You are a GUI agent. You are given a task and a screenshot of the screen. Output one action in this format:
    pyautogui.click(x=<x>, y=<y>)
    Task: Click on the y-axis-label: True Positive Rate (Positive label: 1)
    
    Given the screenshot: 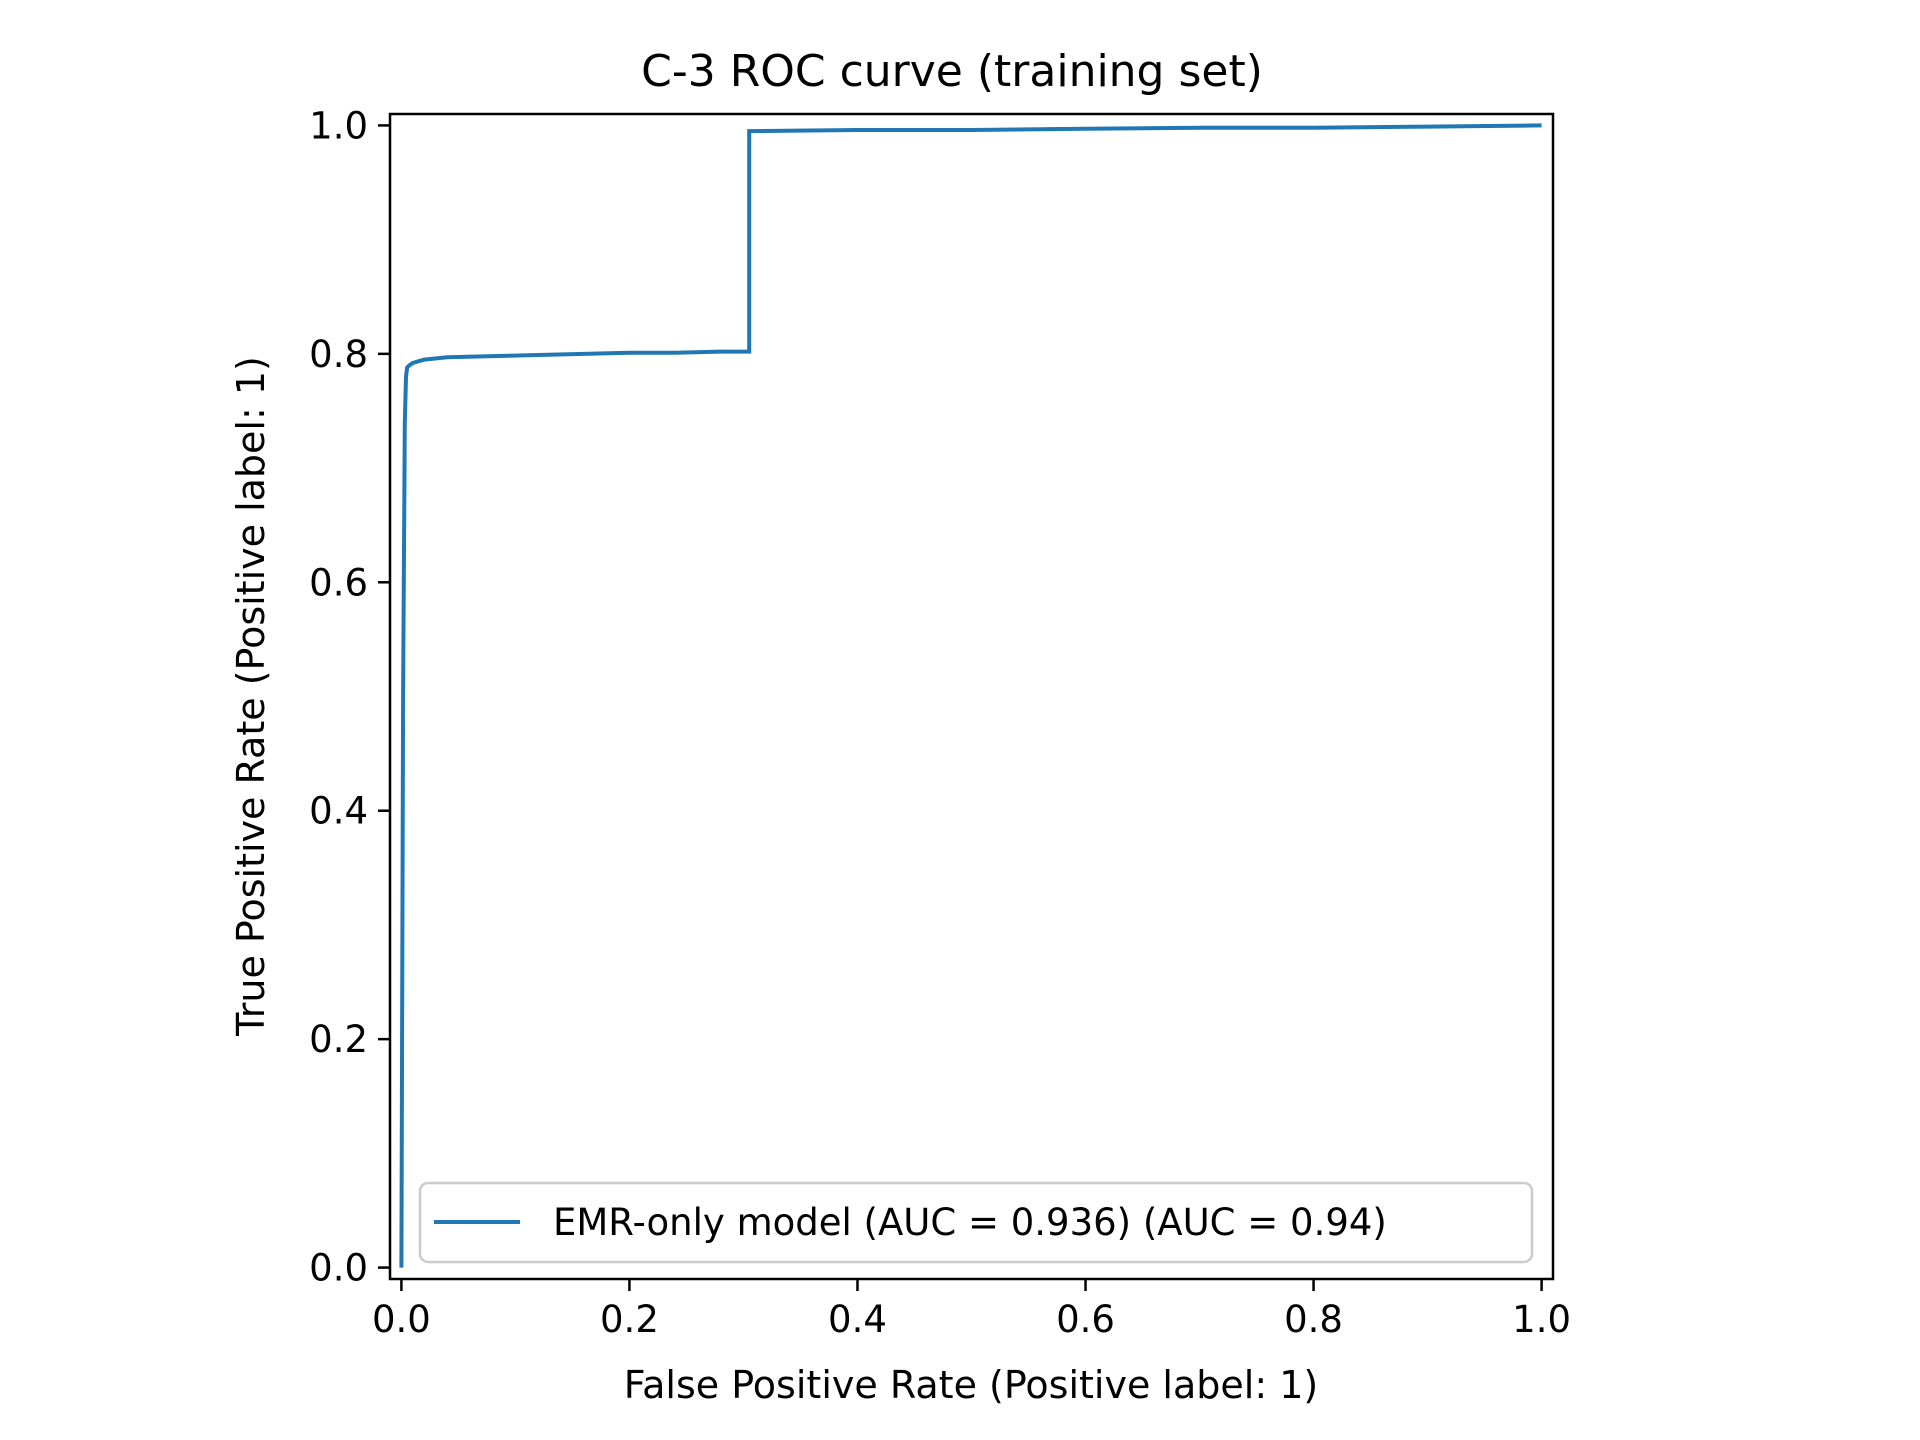 What is the action you would take?
    pyautogui.click(x=251, y=696)
    